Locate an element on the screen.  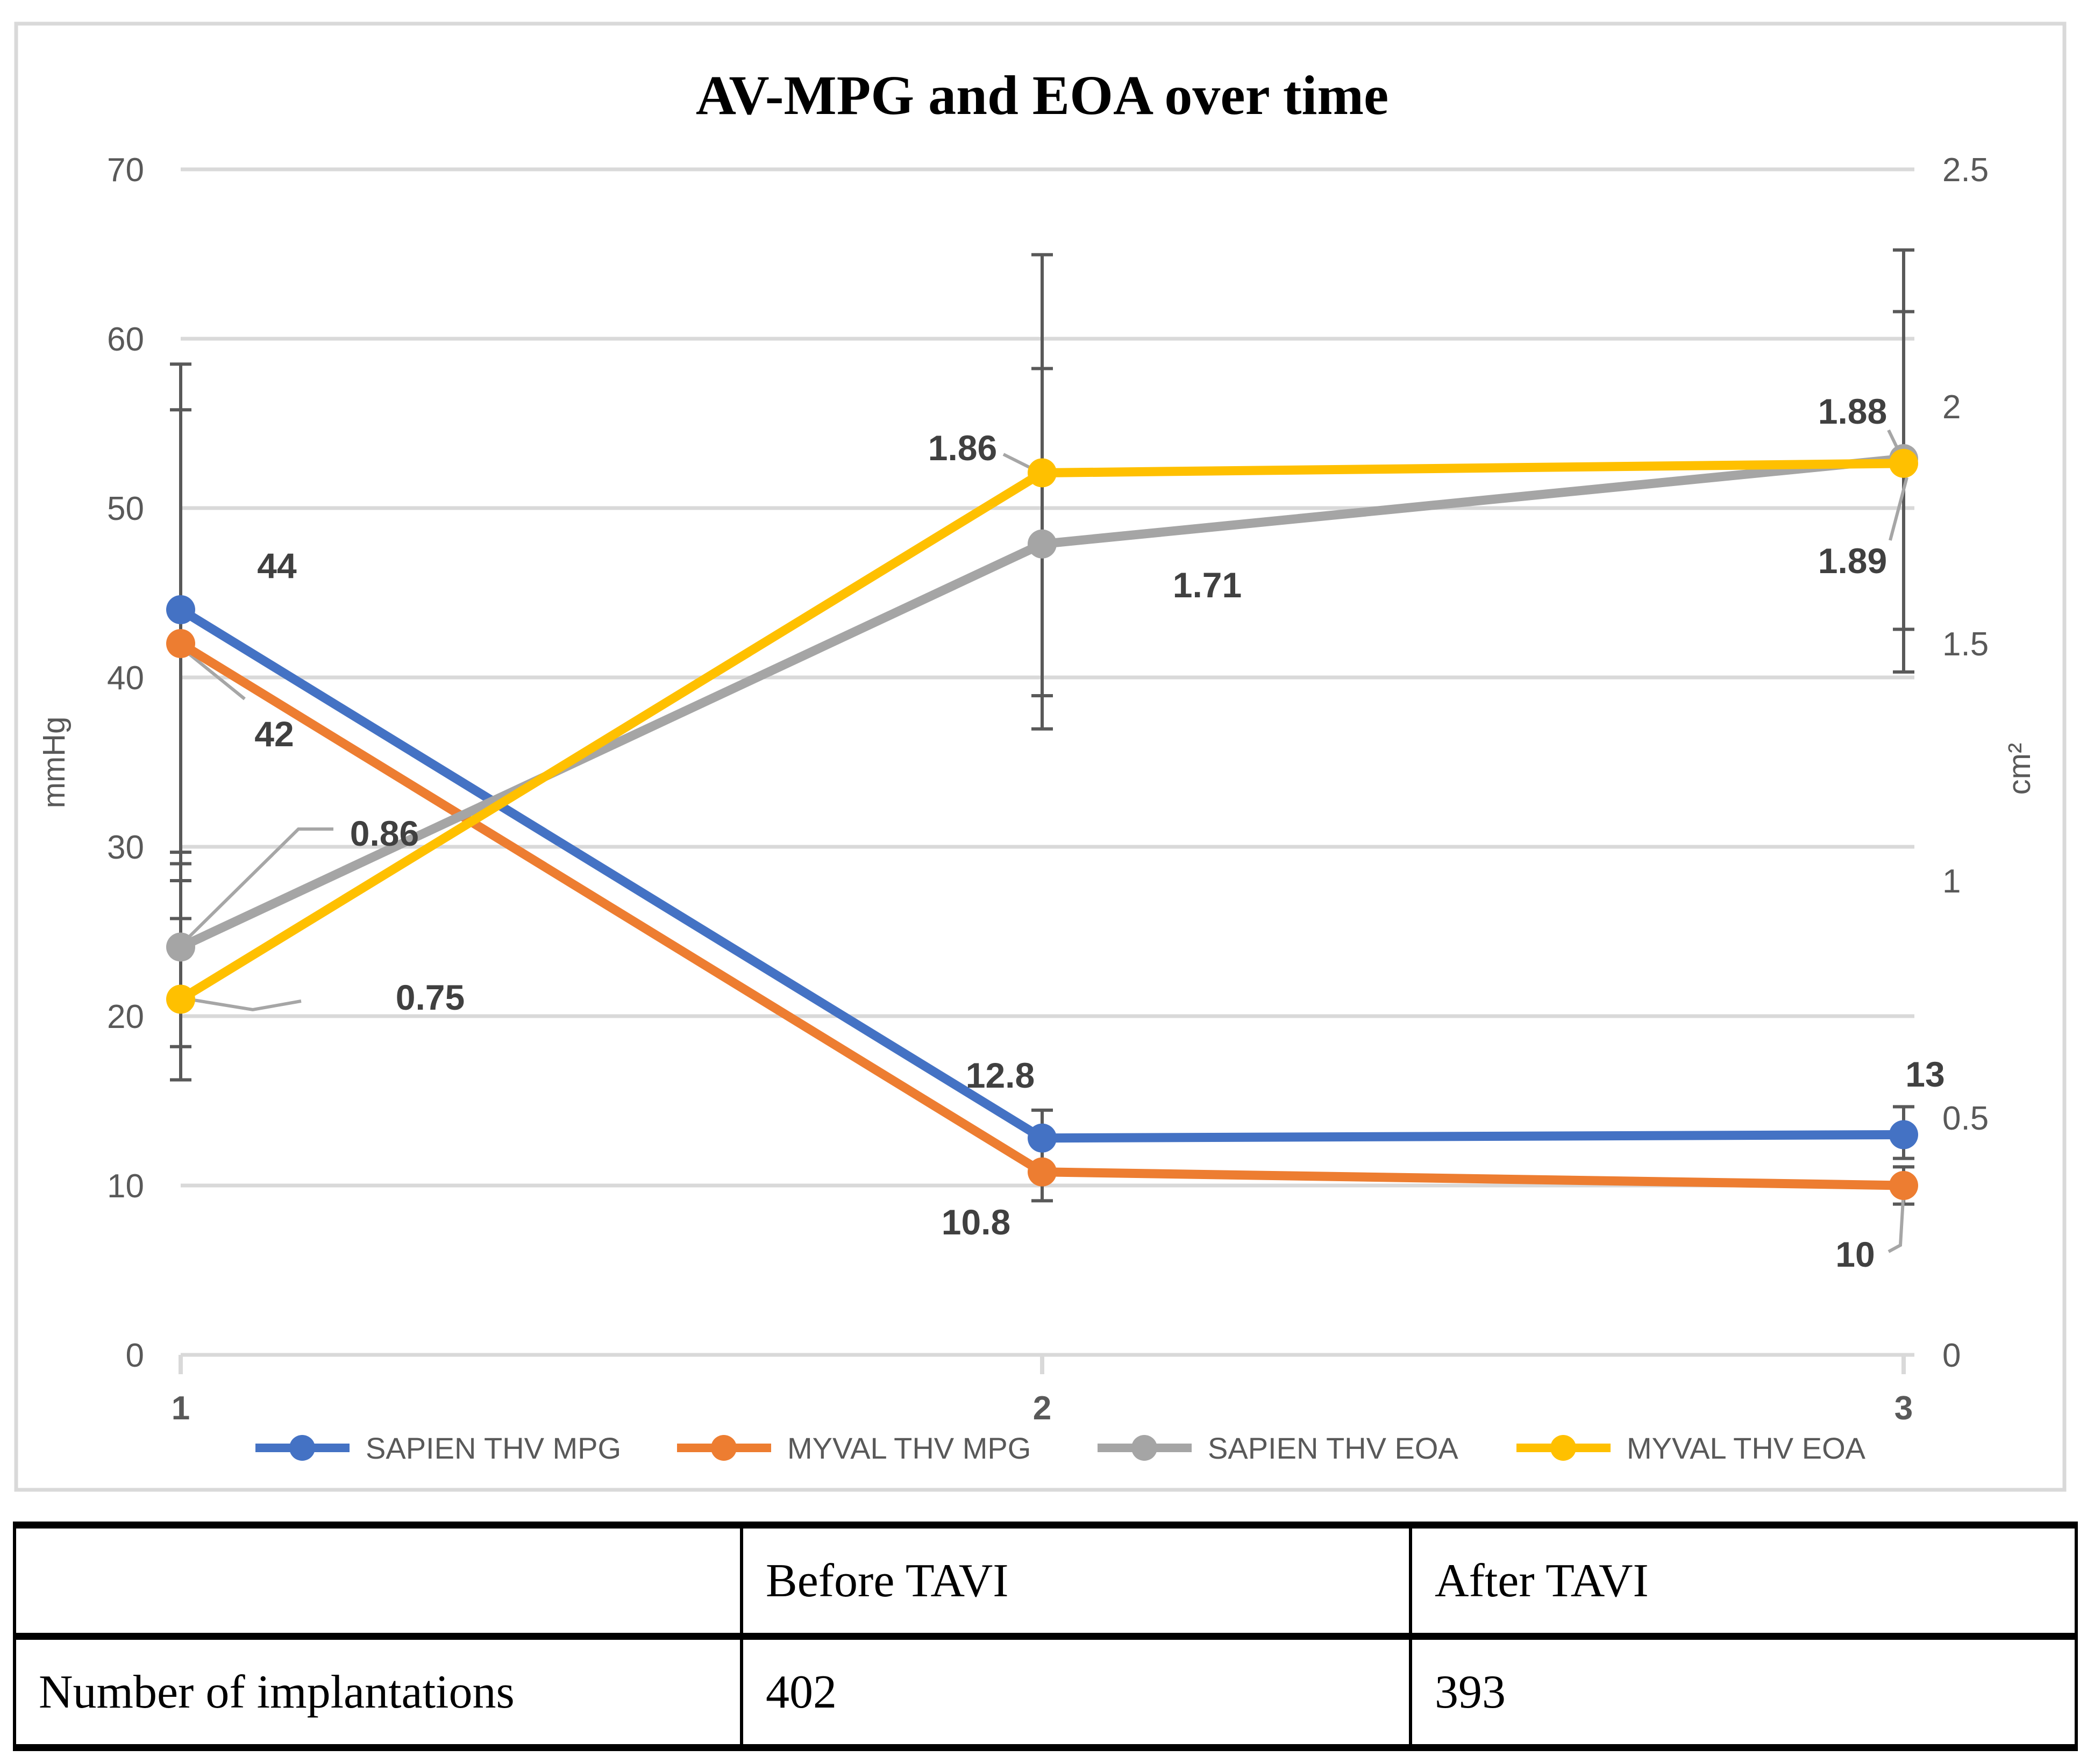
y-left-tick-label: 0 is located at coordinates (135, 1356).